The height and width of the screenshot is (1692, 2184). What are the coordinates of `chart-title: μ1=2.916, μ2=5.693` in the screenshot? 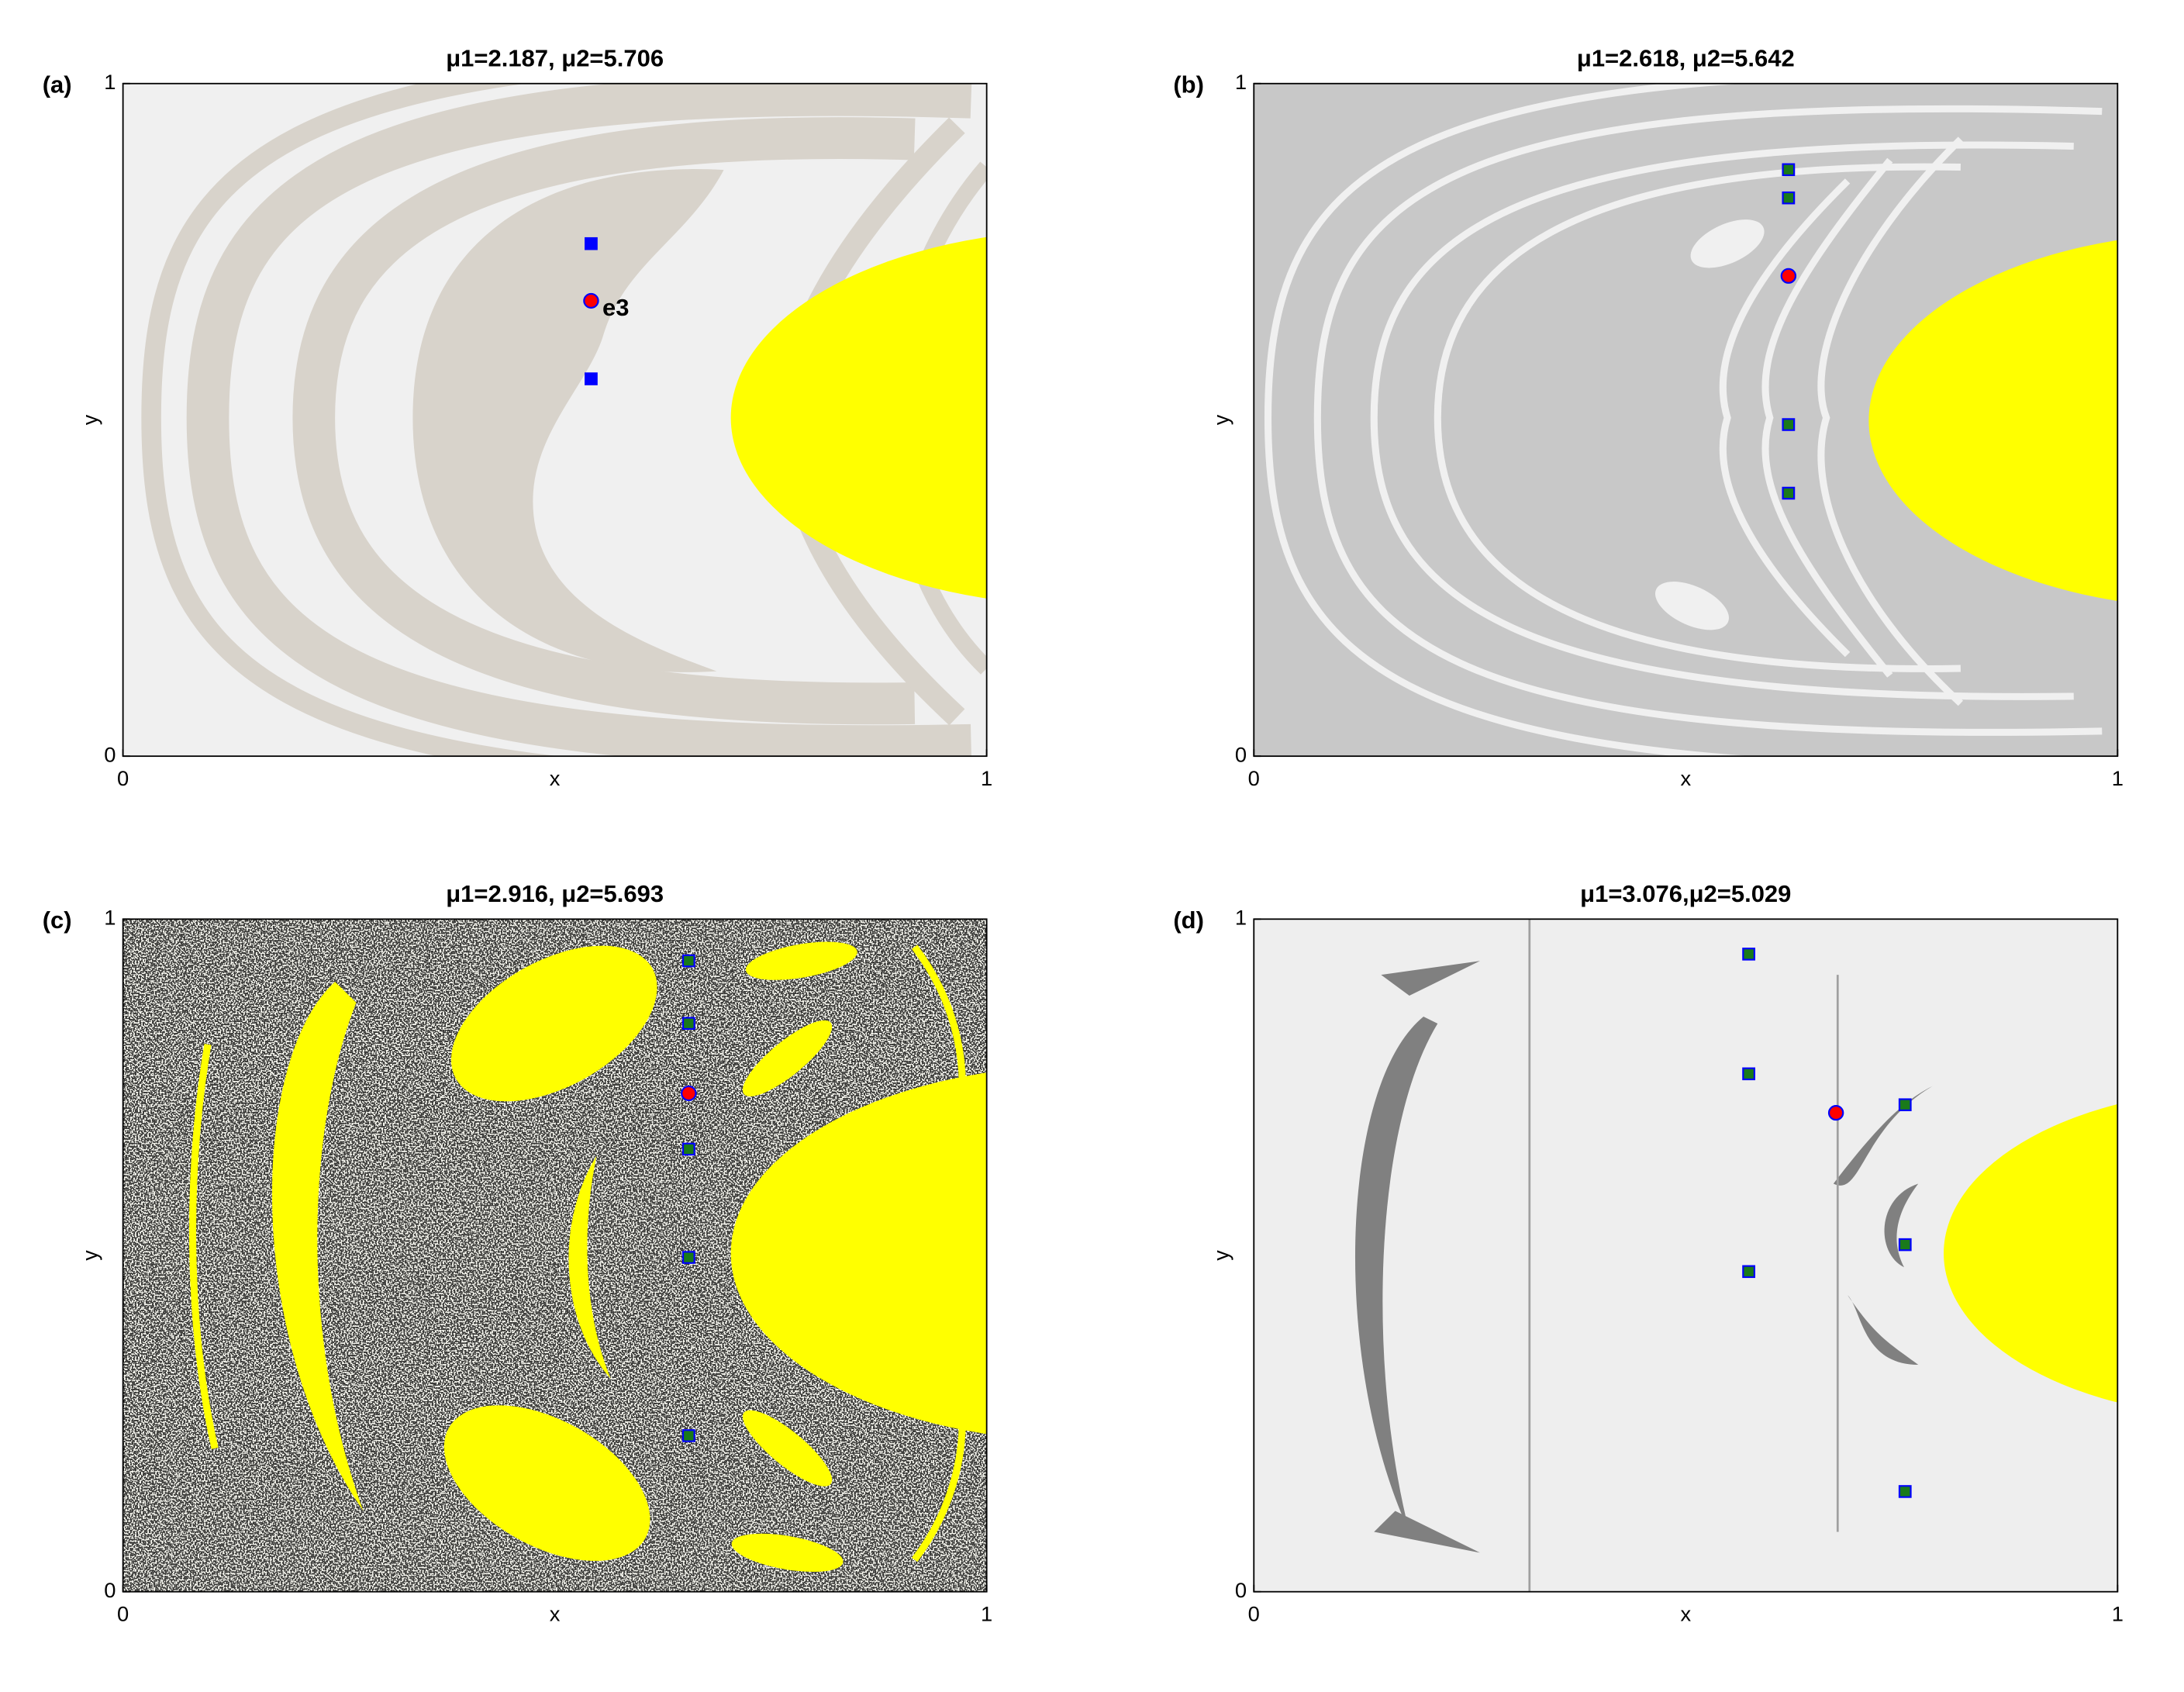 It's located at (555, 894).